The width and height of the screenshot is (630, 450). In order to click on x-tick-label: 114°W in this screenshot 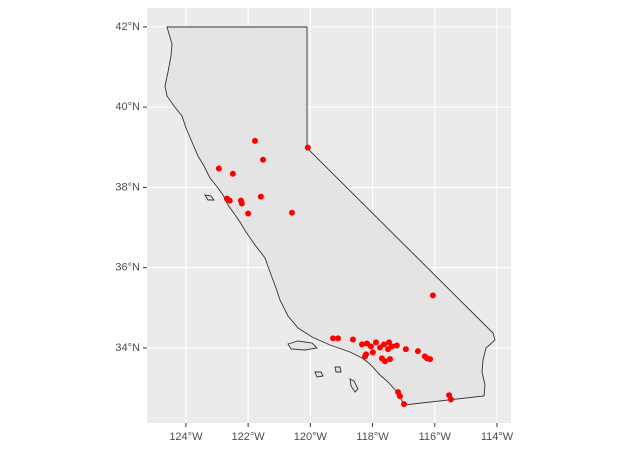, I will do `click(497, 437)`.